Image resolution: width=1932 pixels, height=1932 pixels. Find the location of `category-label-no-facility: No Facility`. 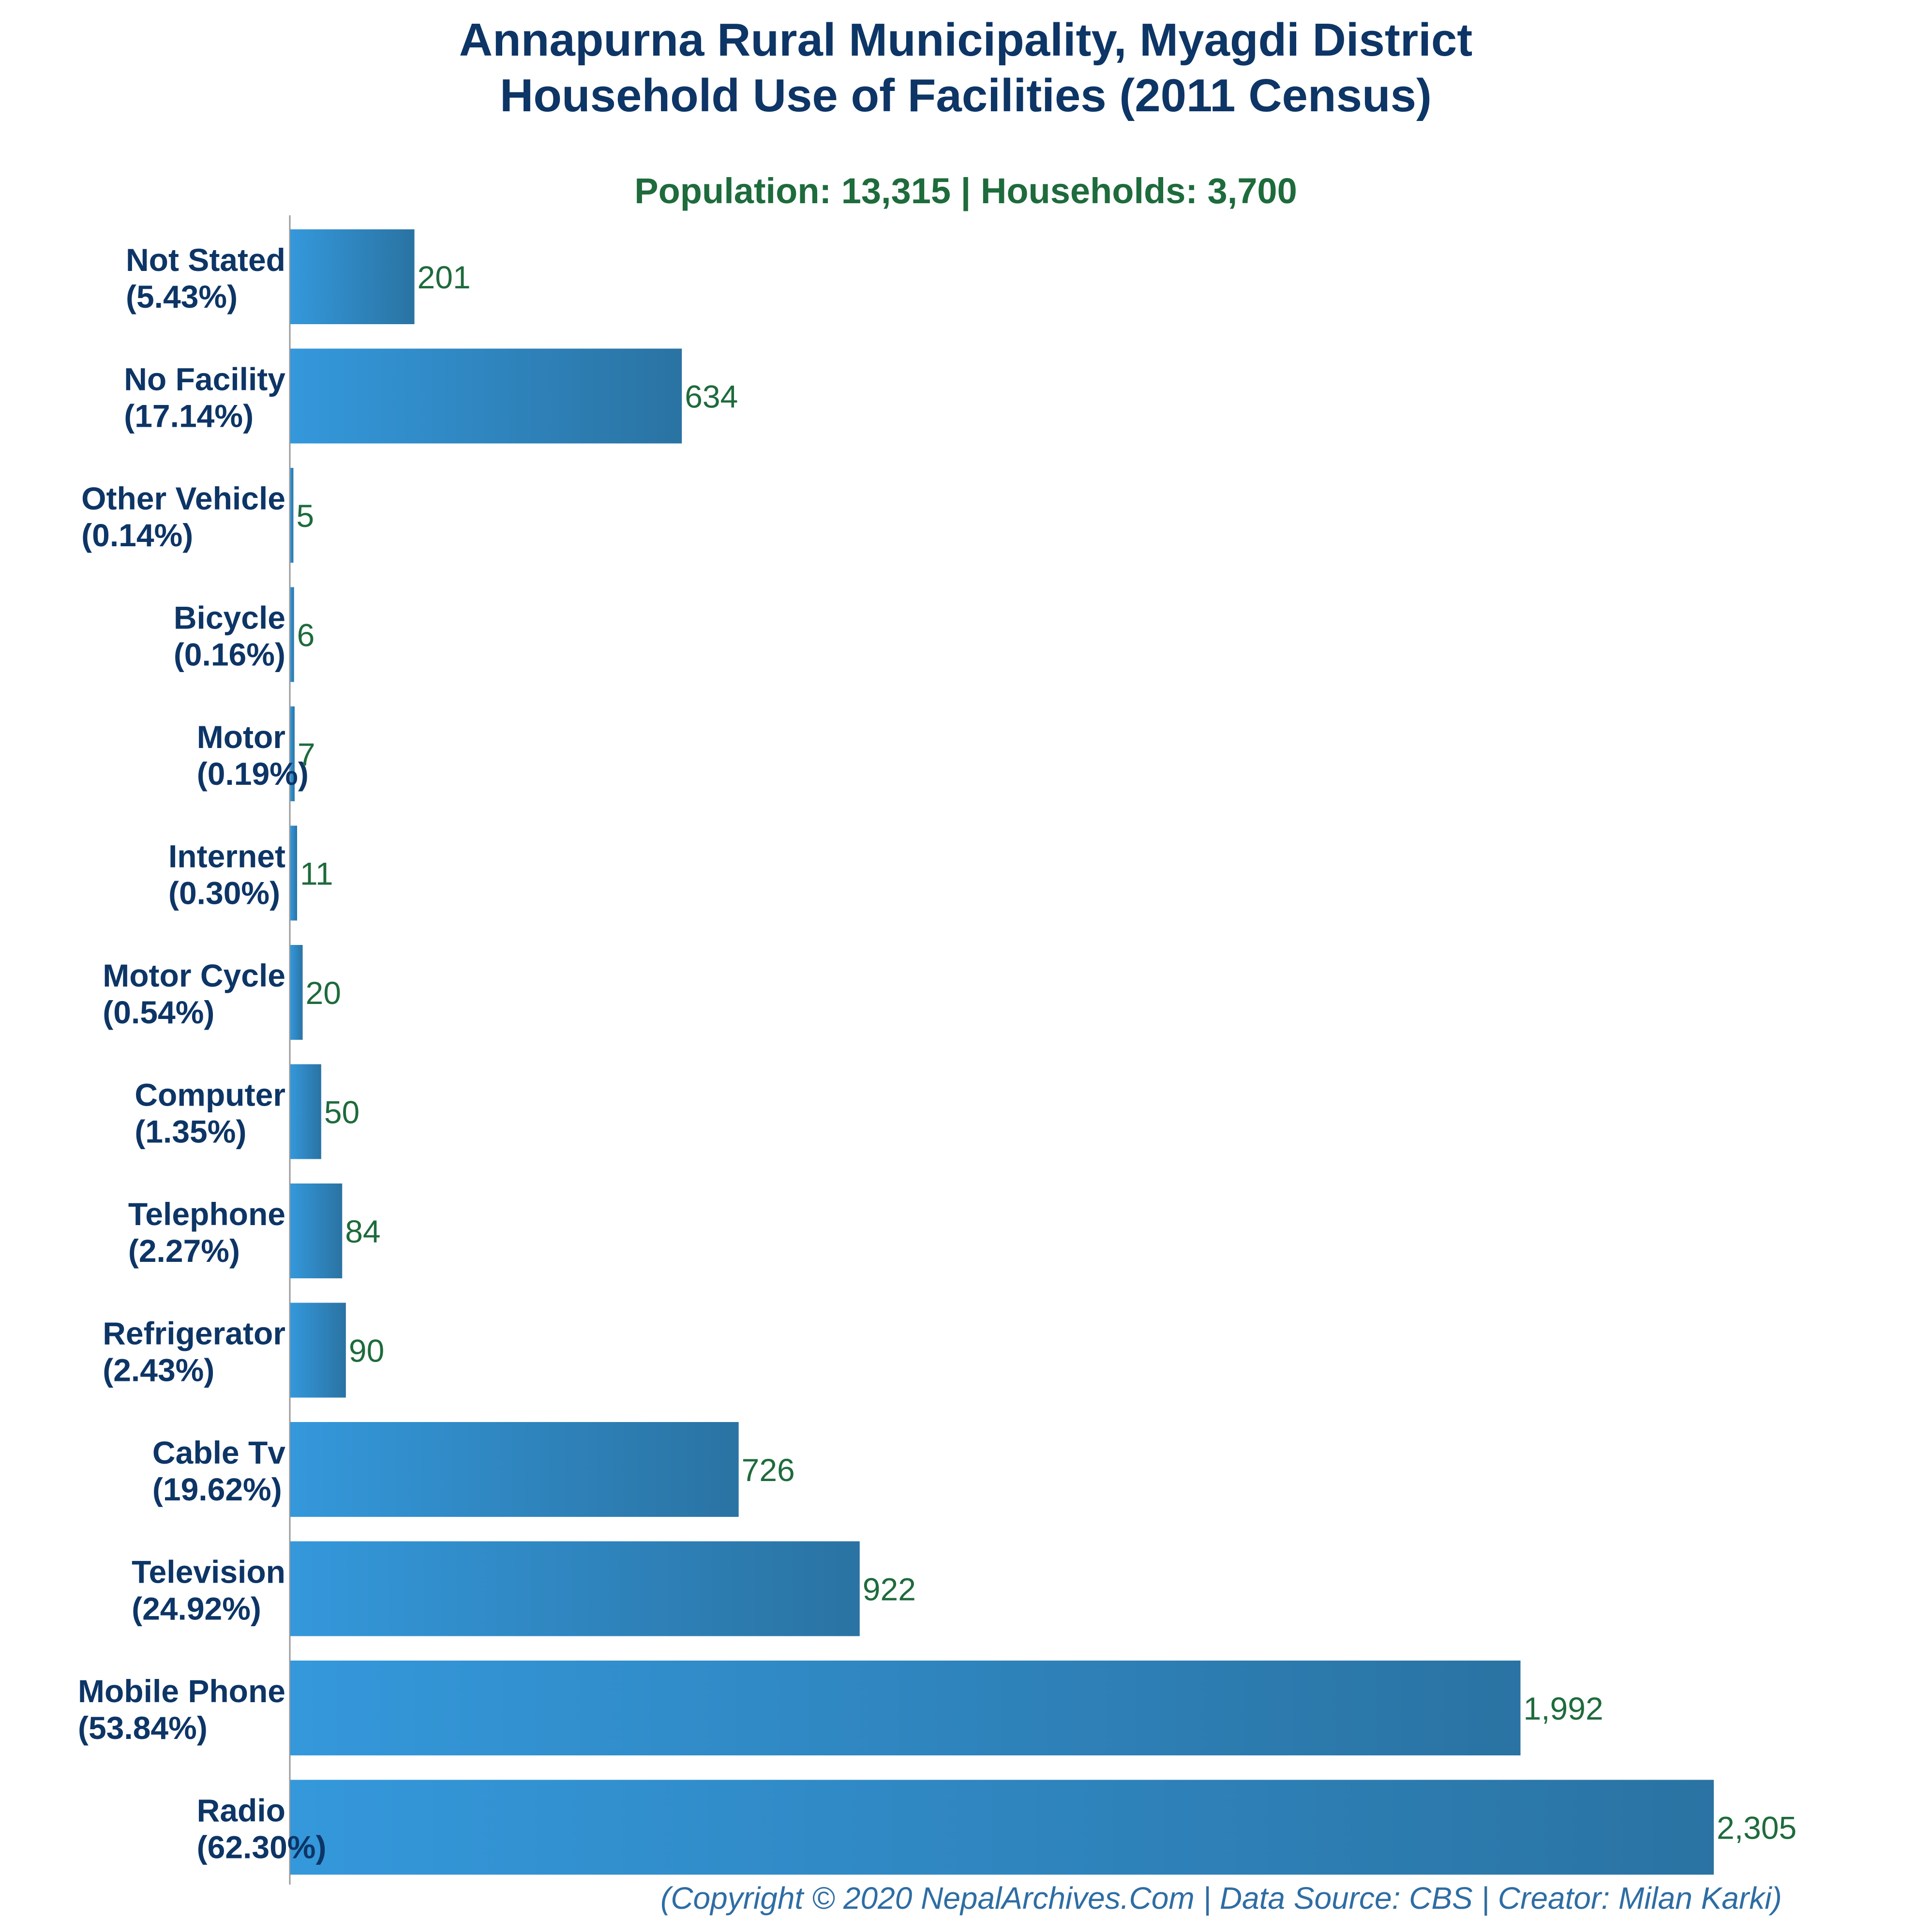

category-label-no-facility: No Facility is located at coordinates (204, 379).